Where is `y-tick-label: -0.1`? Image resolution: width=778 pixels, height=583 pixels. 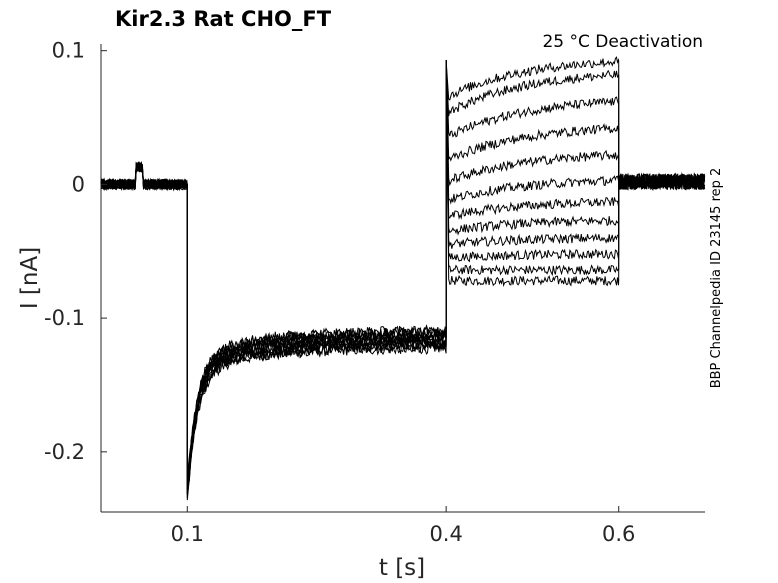 y-tick-label: -0.1 is located at coordinates (64, 318).